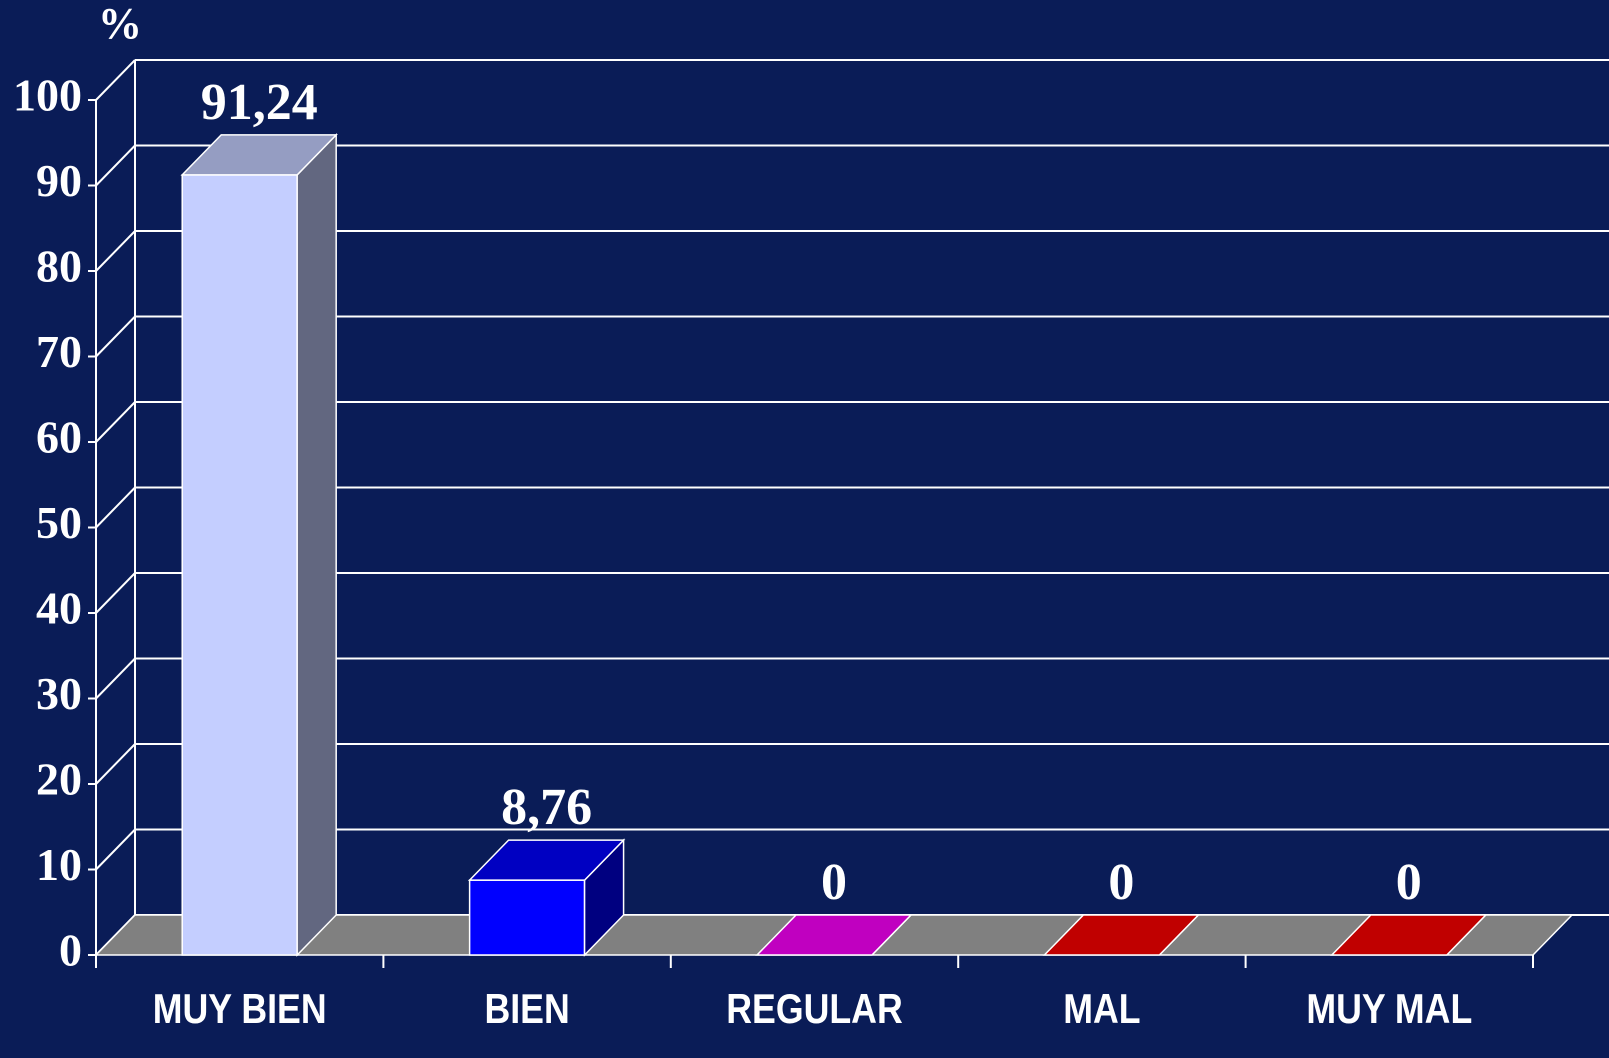 The height and width of the screenshot is (1058, 1609). Describe the element at coordinates (1101, 1009) in the screenshot. I see `x-tick-label: MAL` at that location.